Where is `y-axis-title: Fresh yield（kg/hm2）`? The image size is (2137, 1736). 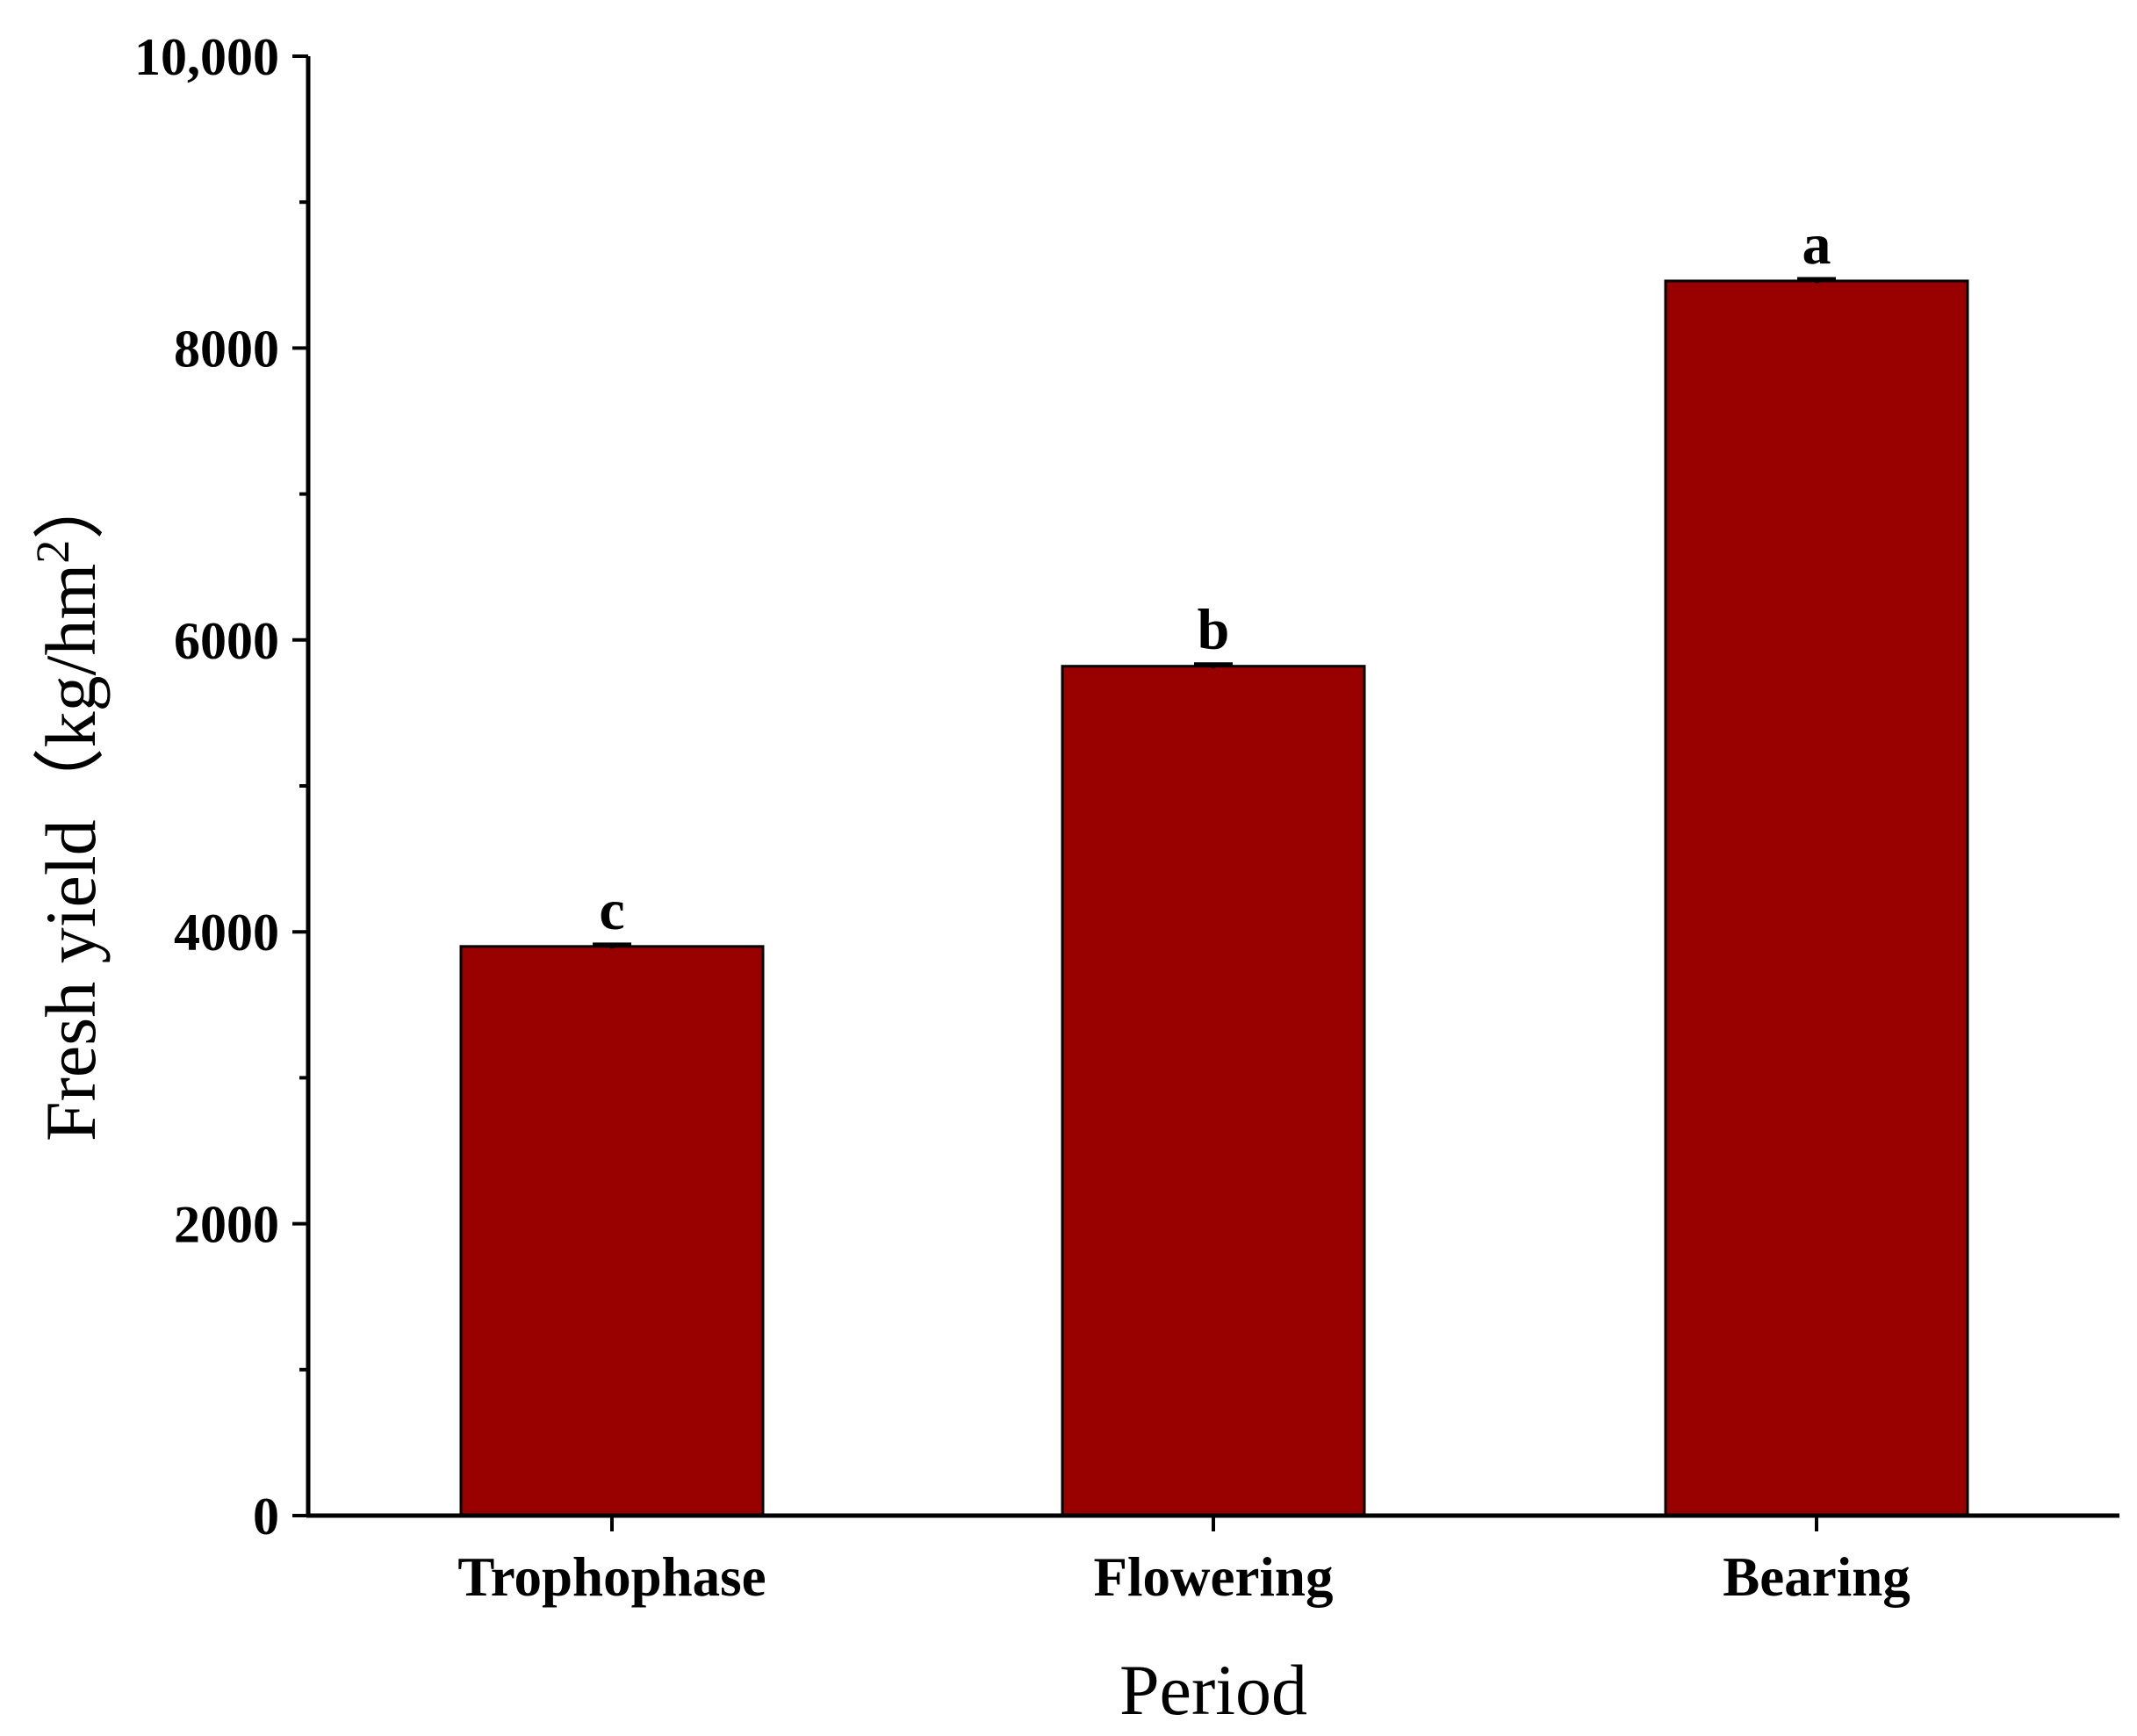 y-axis-title: Fresh yield（kg/hm2） is located at coordinates (68, 805).